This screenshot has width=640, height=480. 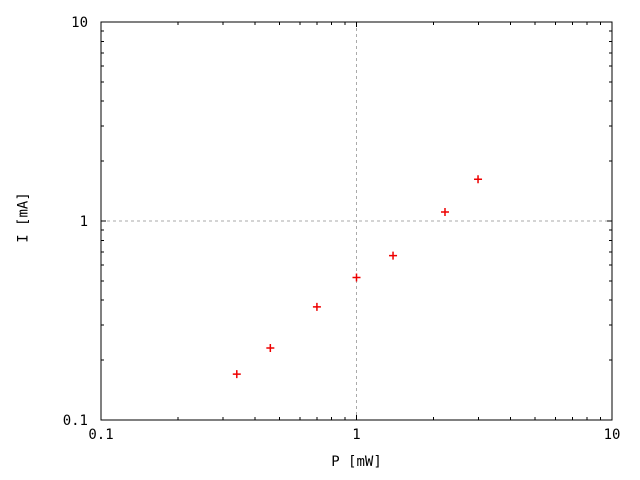 What do you see at coordinates (100, 435) in the screenshot?
I see `x-tick-label: 0.1` at bounding box center [100, 435].